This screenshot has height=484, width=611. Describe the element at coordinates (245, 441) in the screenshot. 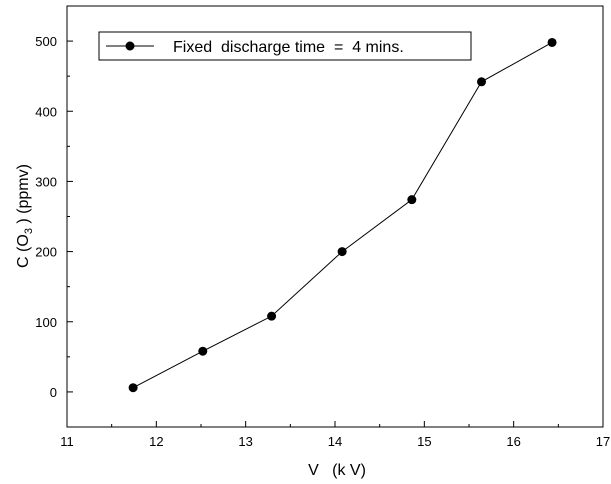

I see `x-tick-label: 13` at that location.